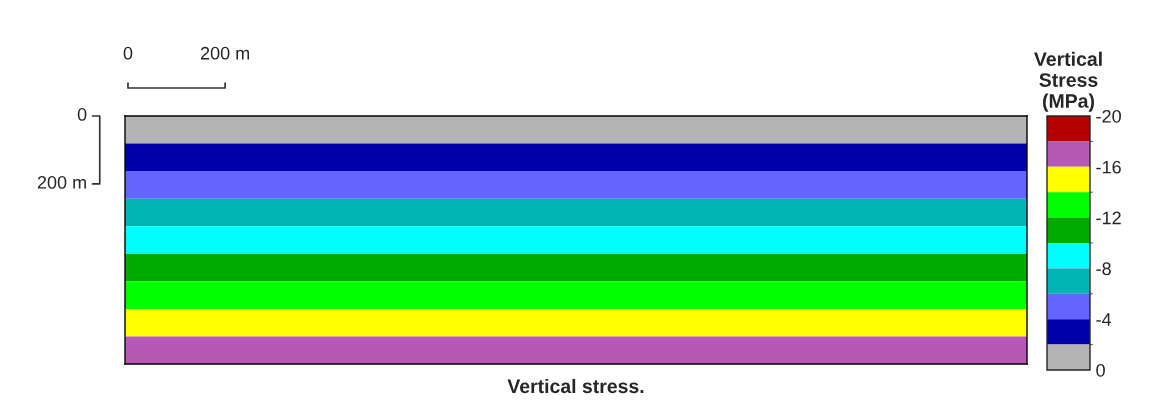 The height and width of the screenshot is (401, 1155). What do you see at coordinates (1103, 269) in the screenshot?
I see `color-bar-label: -8` at bounding box center [1103, 269].